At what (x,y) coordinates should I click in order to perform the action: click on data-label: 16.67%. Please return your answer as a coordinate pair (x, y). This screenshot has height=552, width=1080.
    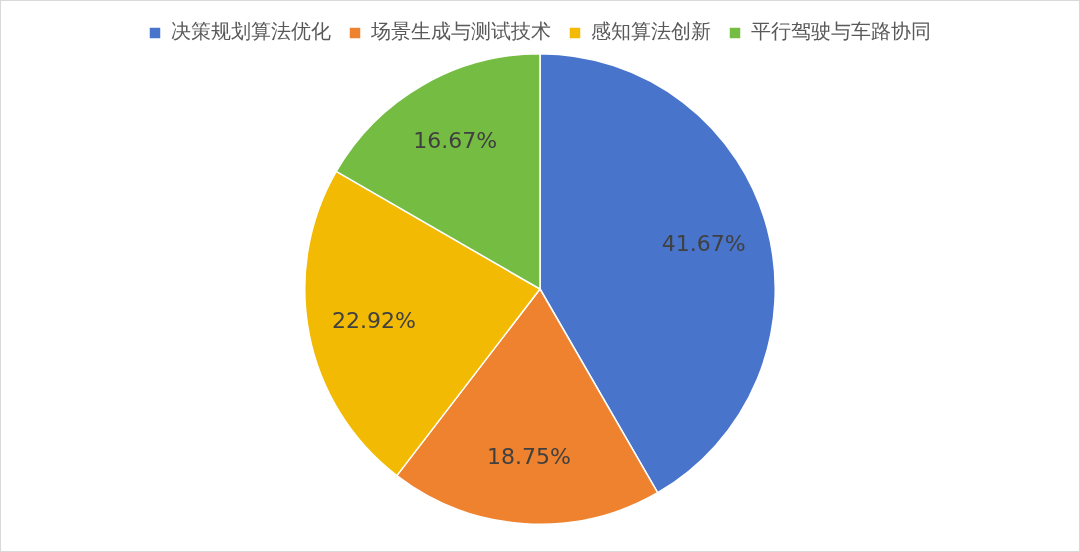
    Looking at the image, I should click on (455, 141).